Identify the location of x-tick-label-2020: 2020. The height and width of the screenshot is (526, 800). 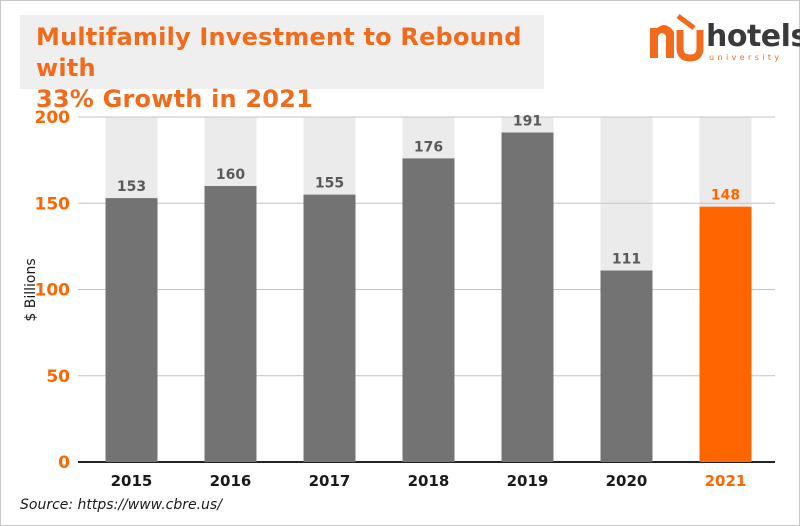
(627, 481).